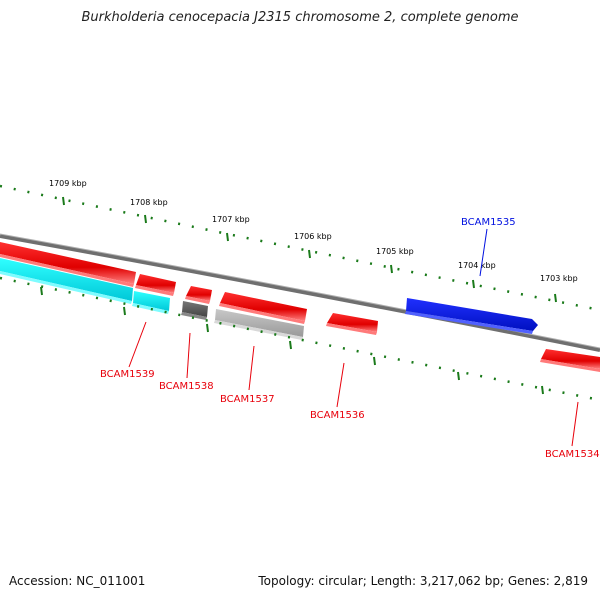 Image resolution: width=600 pixels, height=600 pixels. I want to click on gene-label-bcam1534: BCAM1534, so click(572, 454).